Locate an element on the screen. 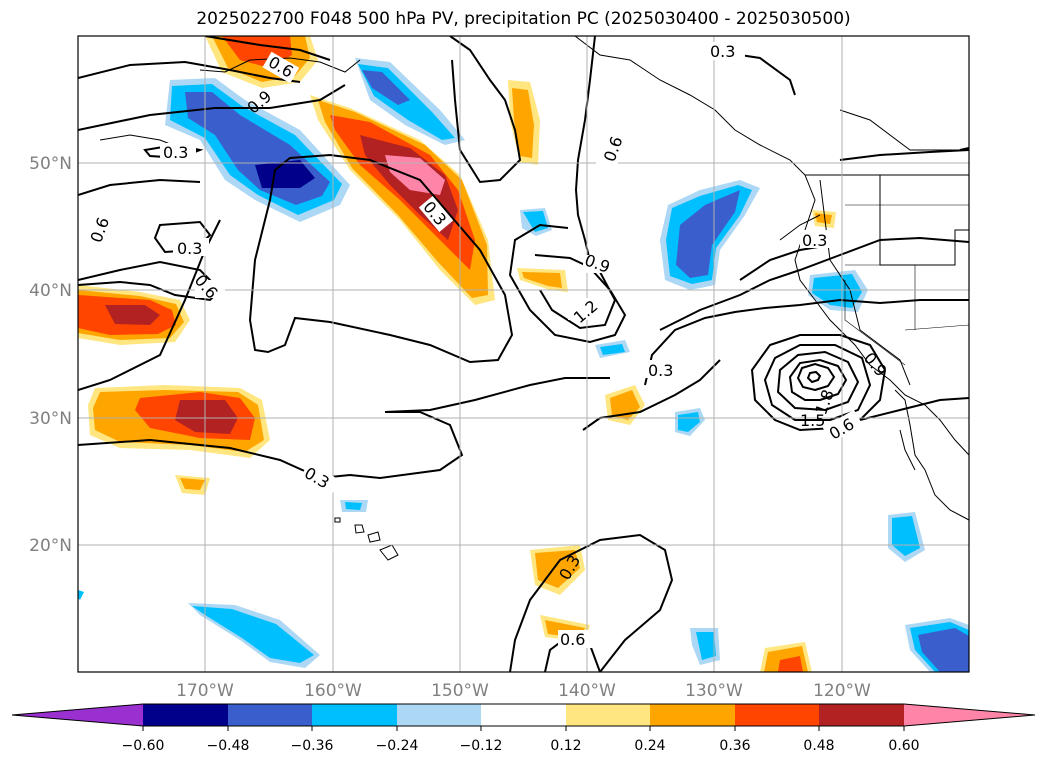 The width and height of the screenshot is (1047, 765). lon-label-130w: 130°W is located at coordinates (714, 691).